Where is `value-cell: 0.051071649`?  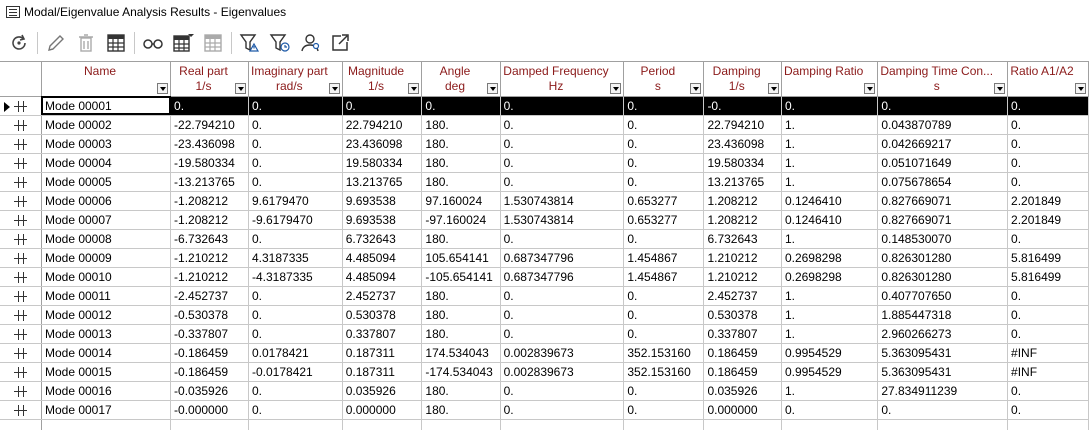
value-cell: 0.051071649 is located at coordinates (943, 163).